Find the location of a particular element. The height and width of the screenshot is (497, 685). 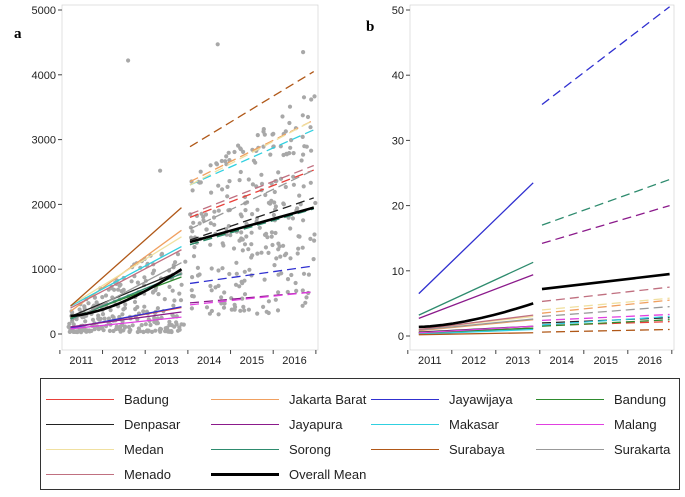

line-overall-mean-pre is located at coordinates (476, 315).